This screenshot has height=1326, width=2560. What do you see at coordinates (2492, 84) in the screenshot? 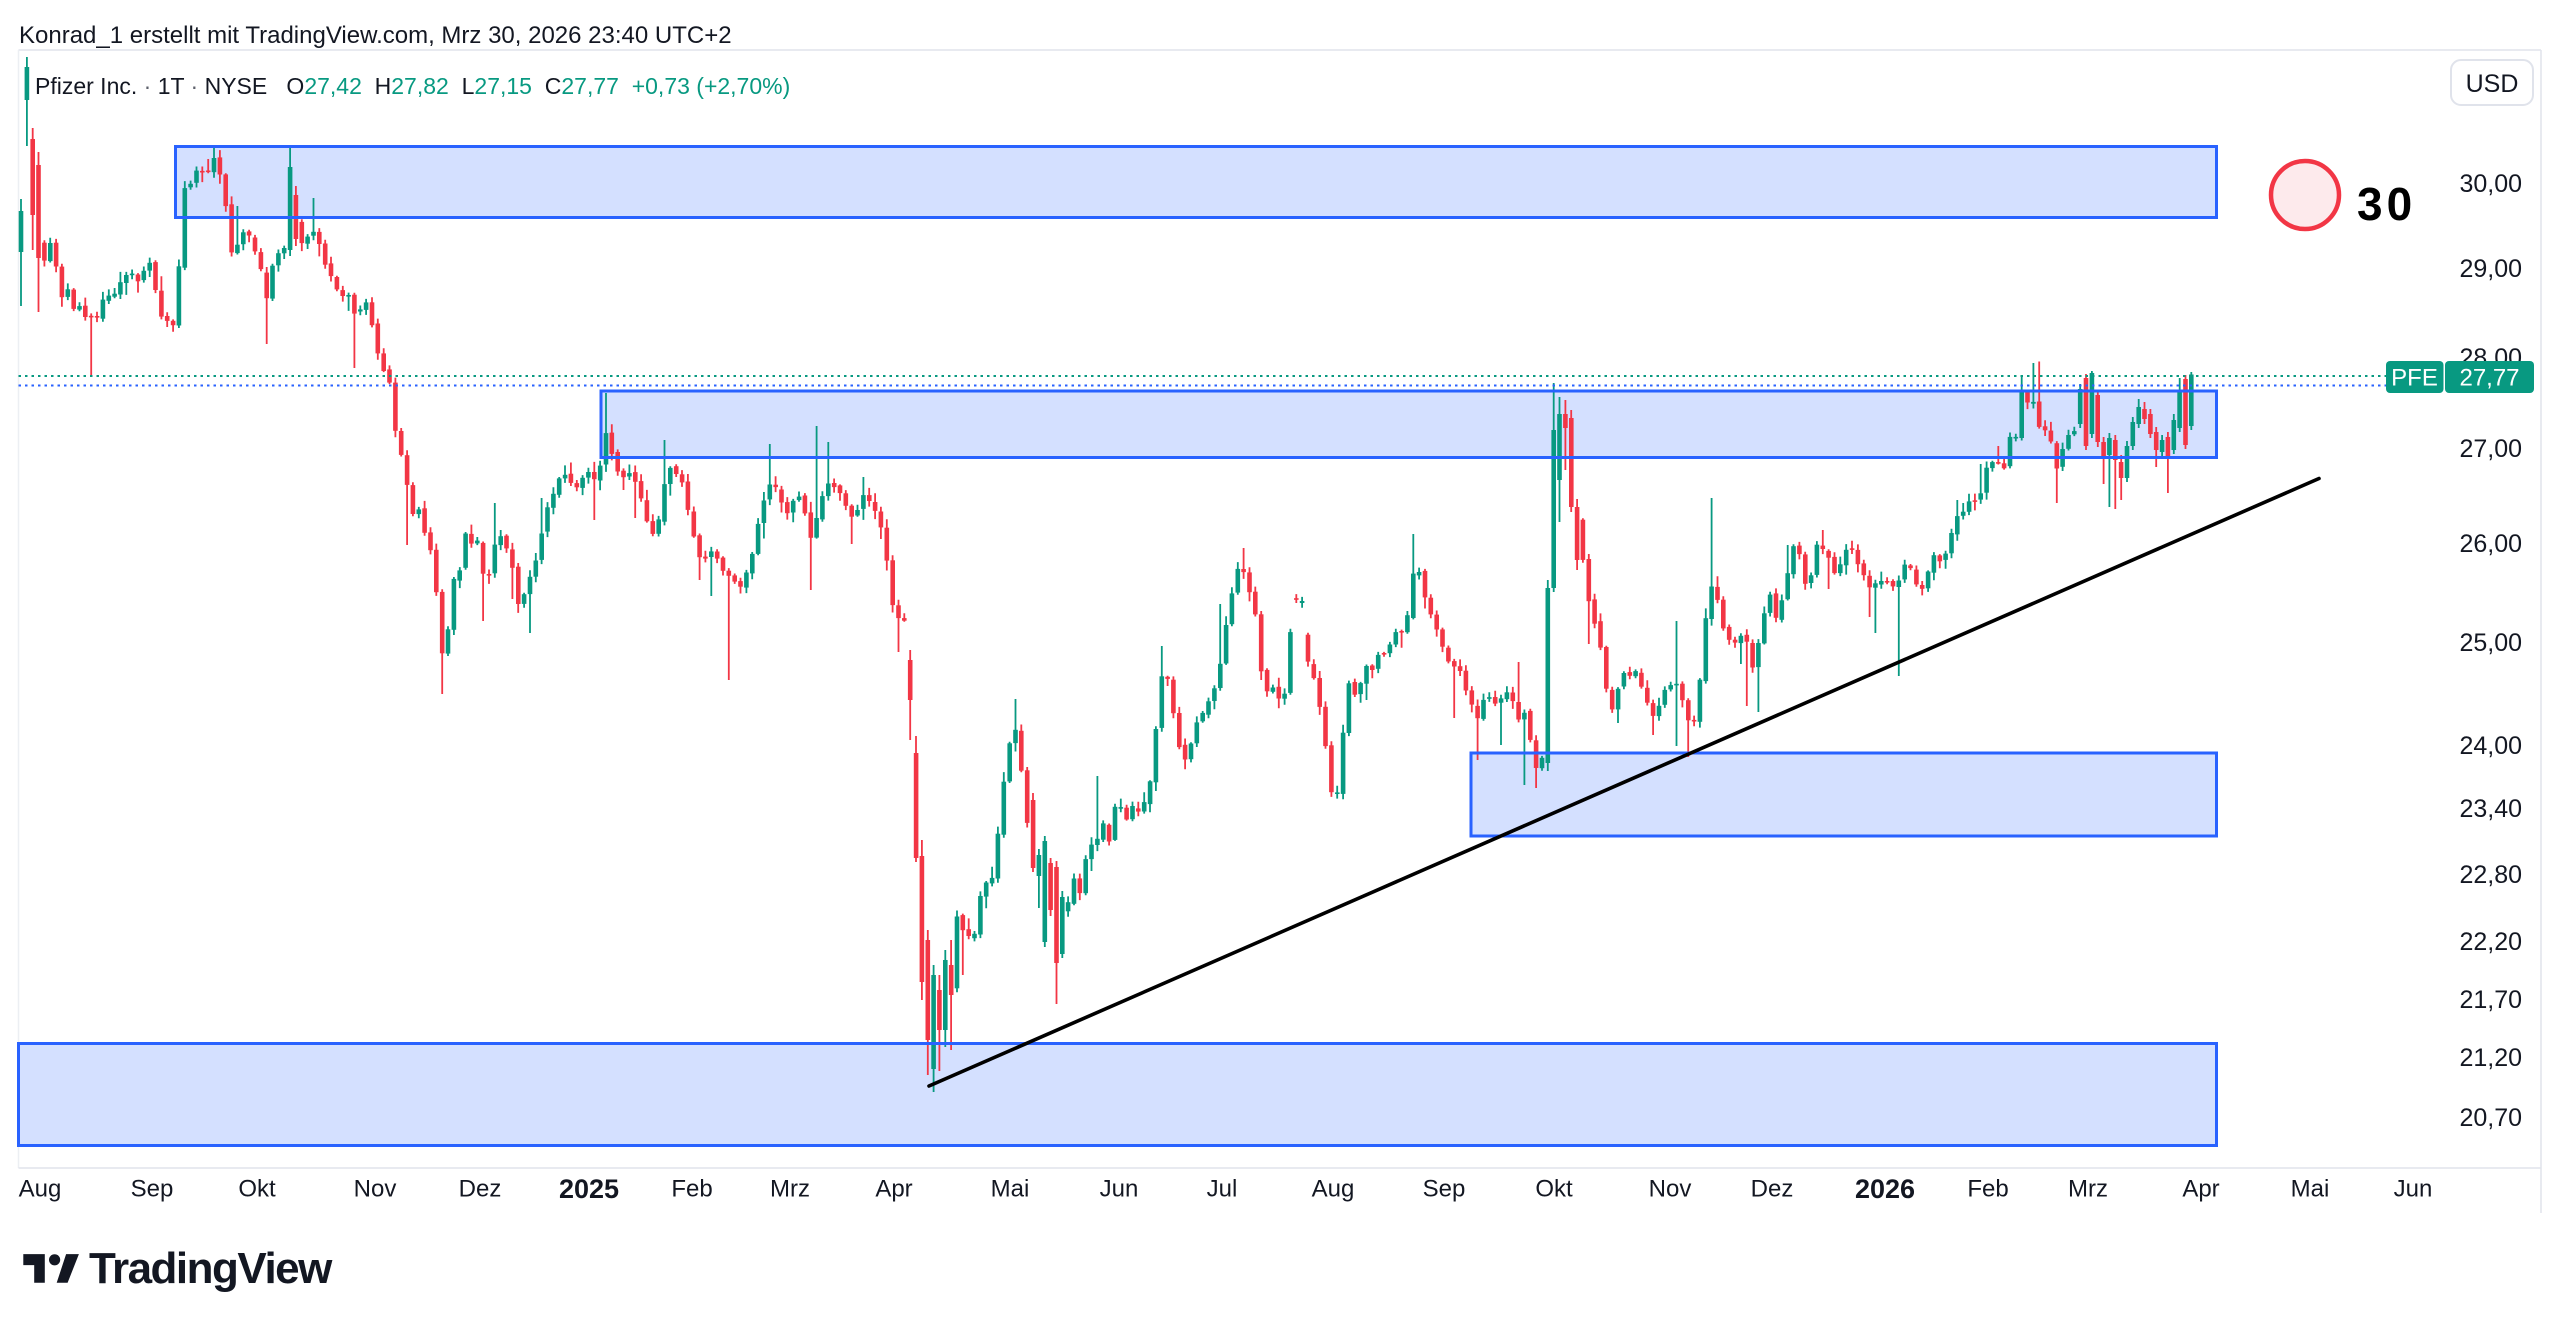
I see `svg-text: USD` at bounding box center [2492, 84].